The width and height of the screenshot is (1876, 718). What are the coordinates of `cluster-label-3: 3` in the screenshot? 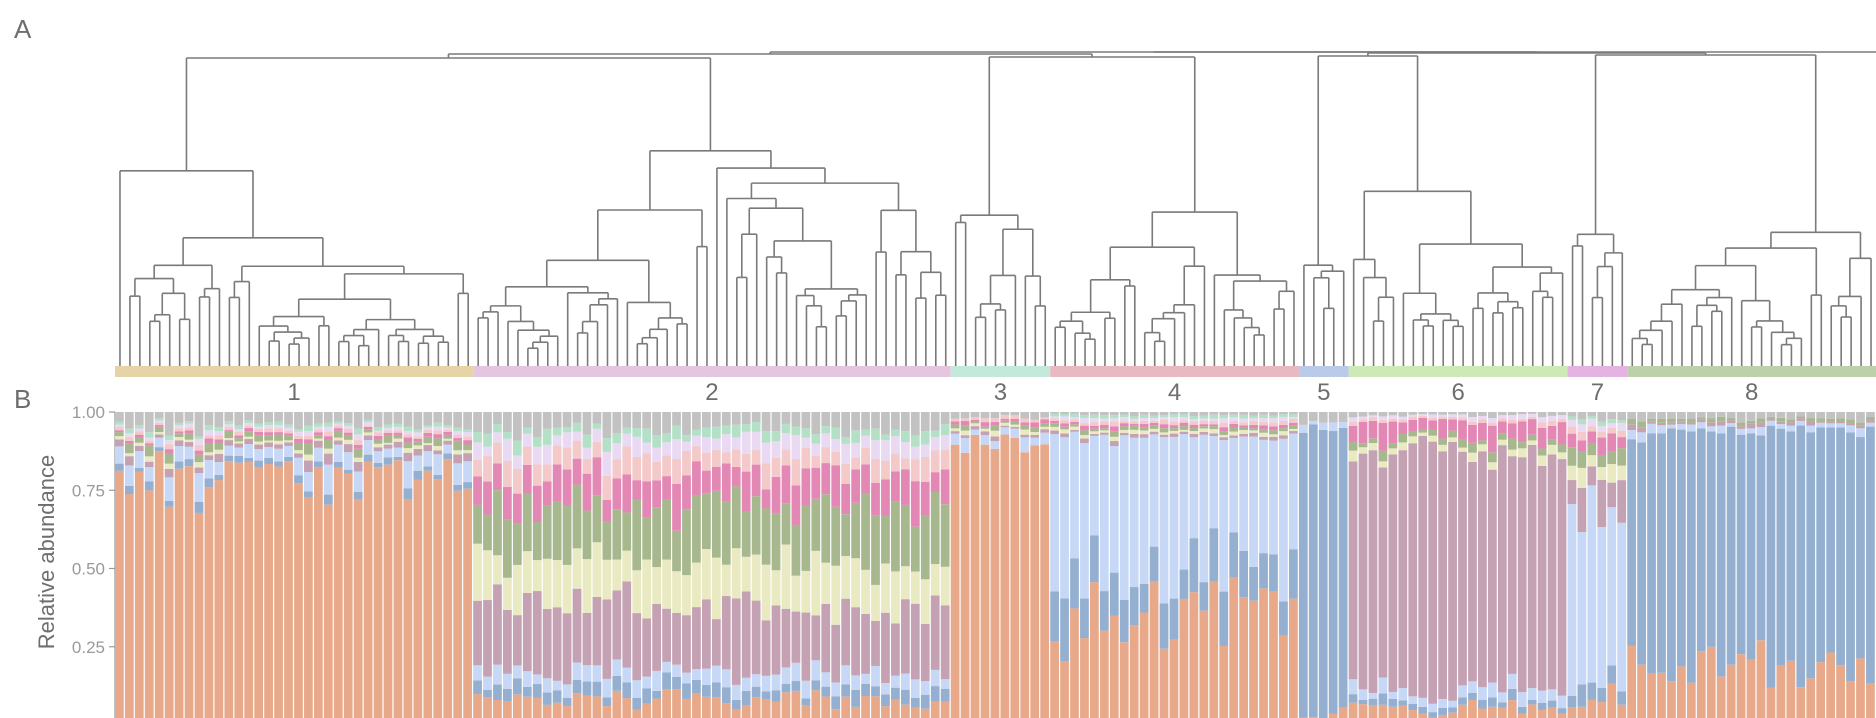 It's located at (1000, 392).